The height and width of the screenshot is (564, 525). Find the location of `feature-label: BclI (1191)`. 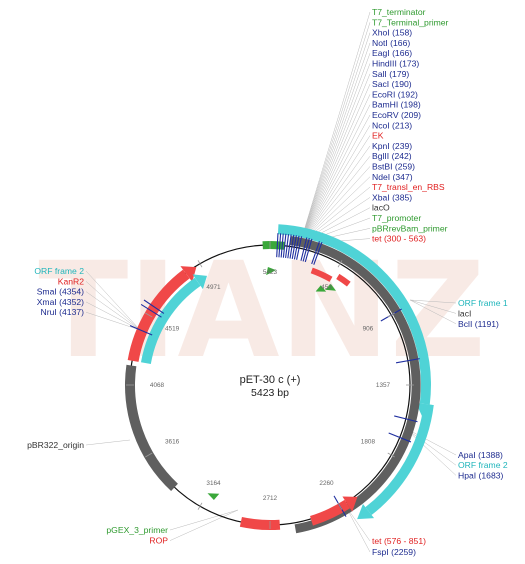

feature-label: BclI (1191) is located at coordinates (478, 324).